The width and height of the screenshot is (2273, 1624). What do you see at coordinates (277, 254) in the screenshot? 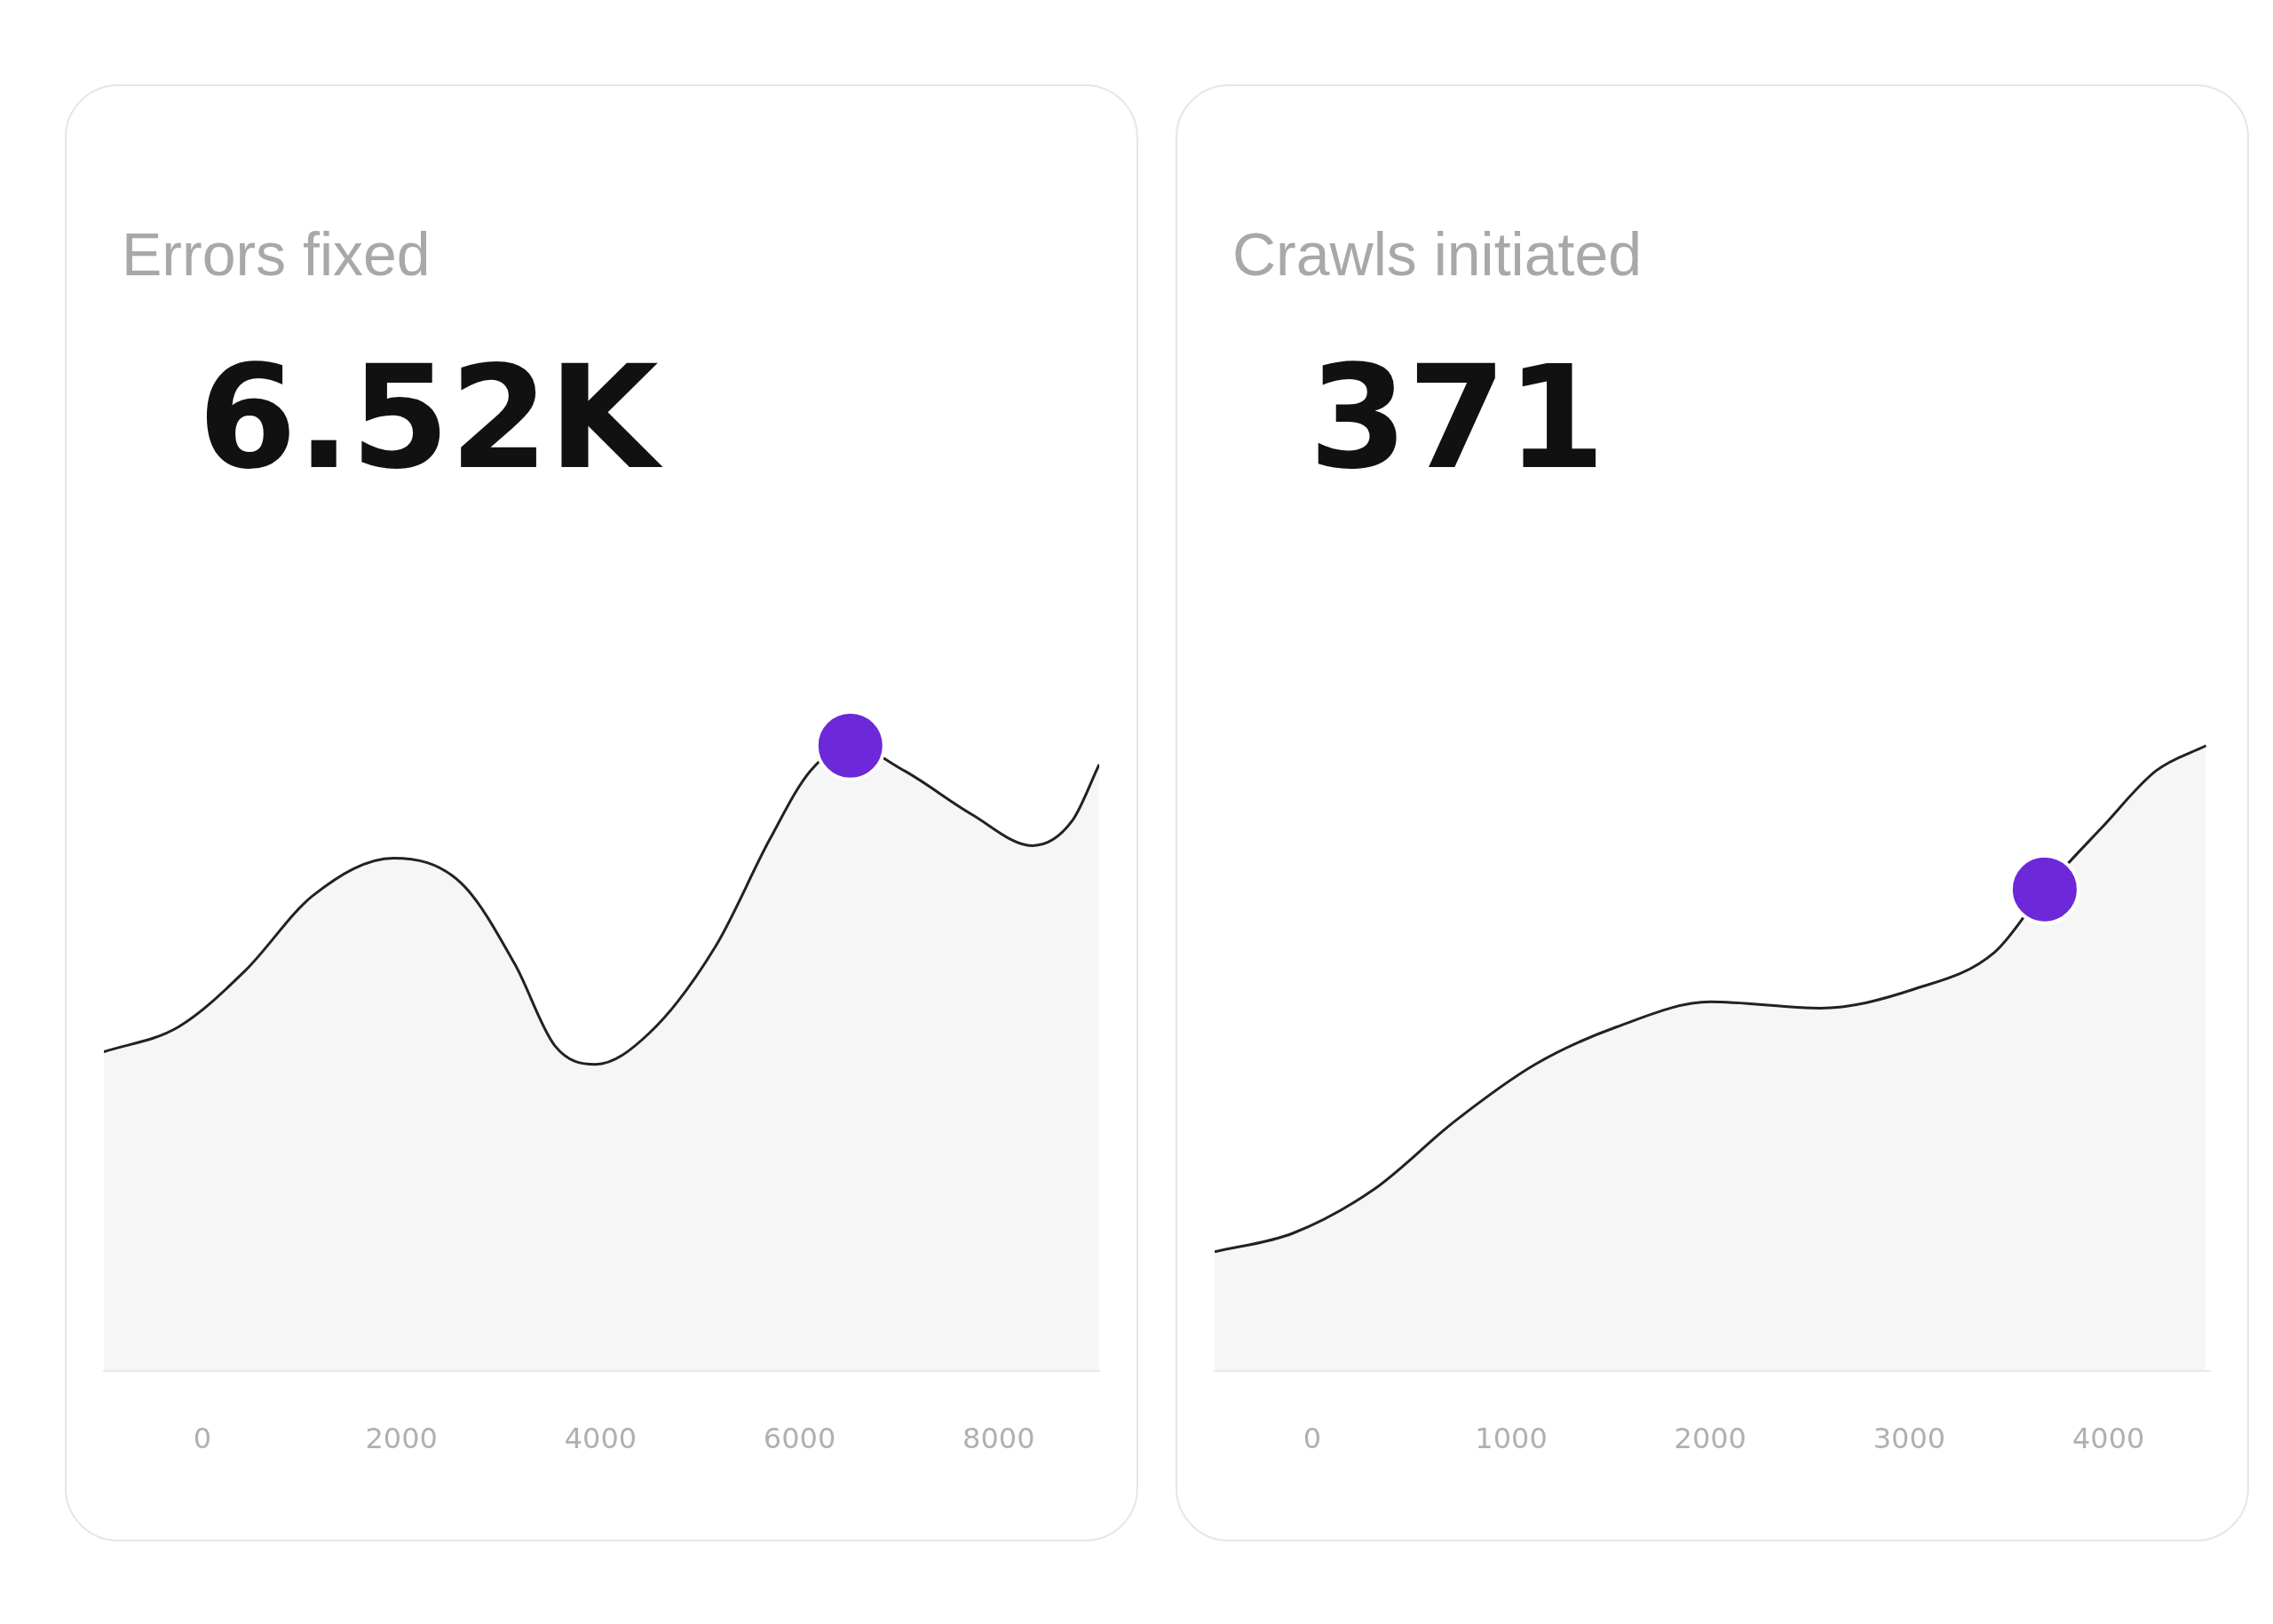
I see `chart-title: Errors fixed` at bounding box center [277, 254].